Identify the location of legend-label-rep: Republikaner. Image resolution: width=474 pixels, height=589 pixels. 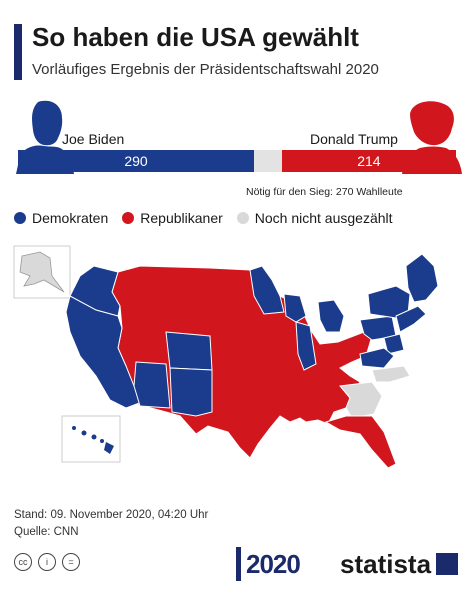
(181, 218).